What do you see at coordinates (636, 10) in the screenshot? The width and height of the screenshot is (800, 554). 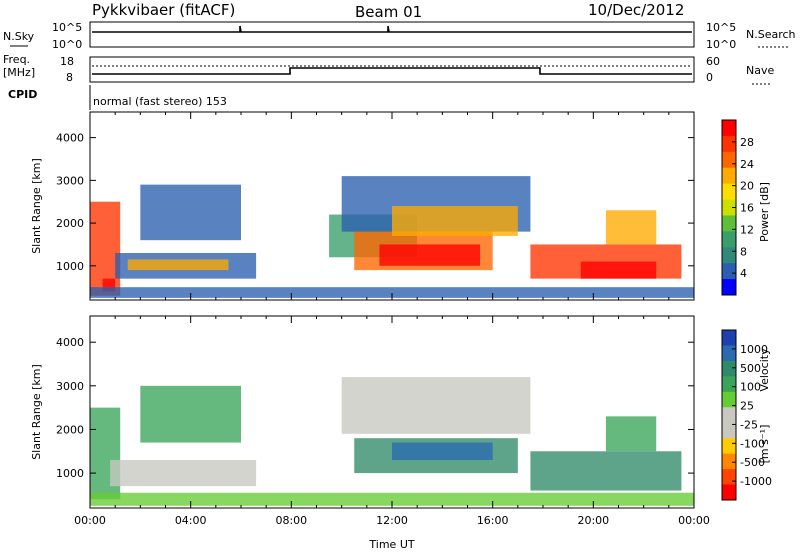 I see `date-title: 10/Dec/2012` at bounding box center [636, 10].